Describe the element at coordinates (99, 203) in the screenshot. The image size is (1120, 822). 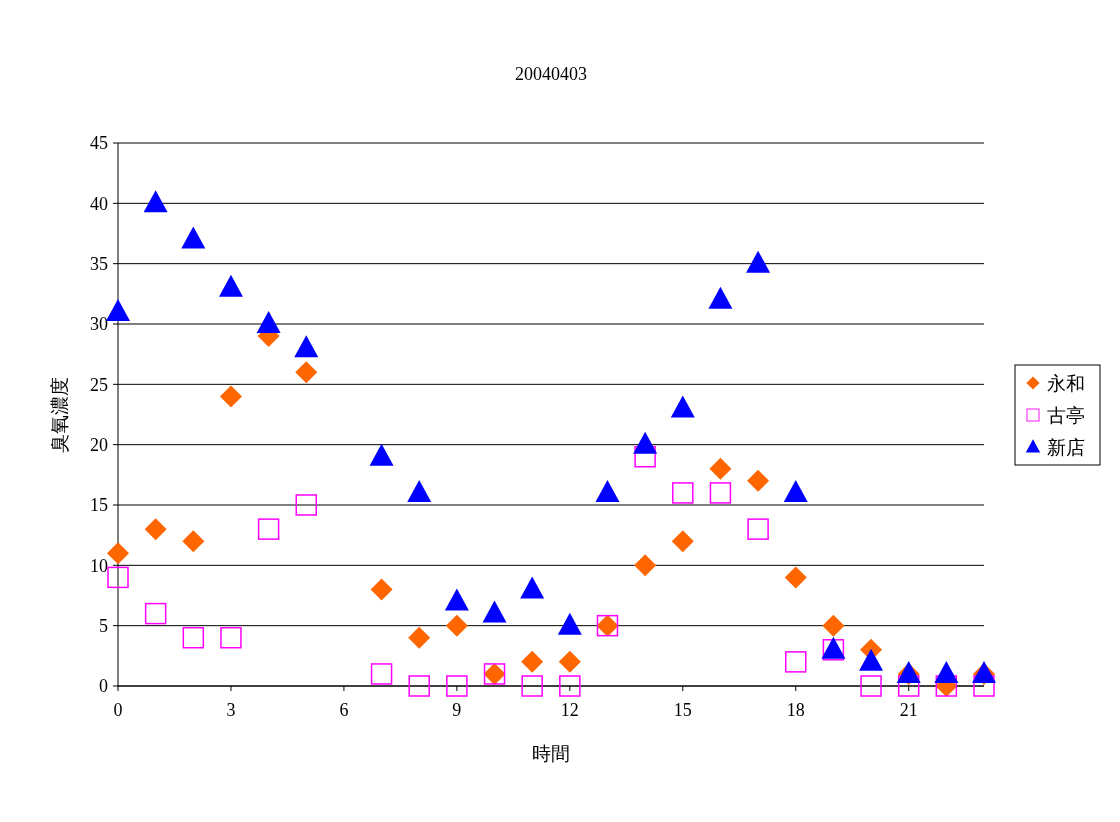
I see `y-tick-label: 40` at that location.